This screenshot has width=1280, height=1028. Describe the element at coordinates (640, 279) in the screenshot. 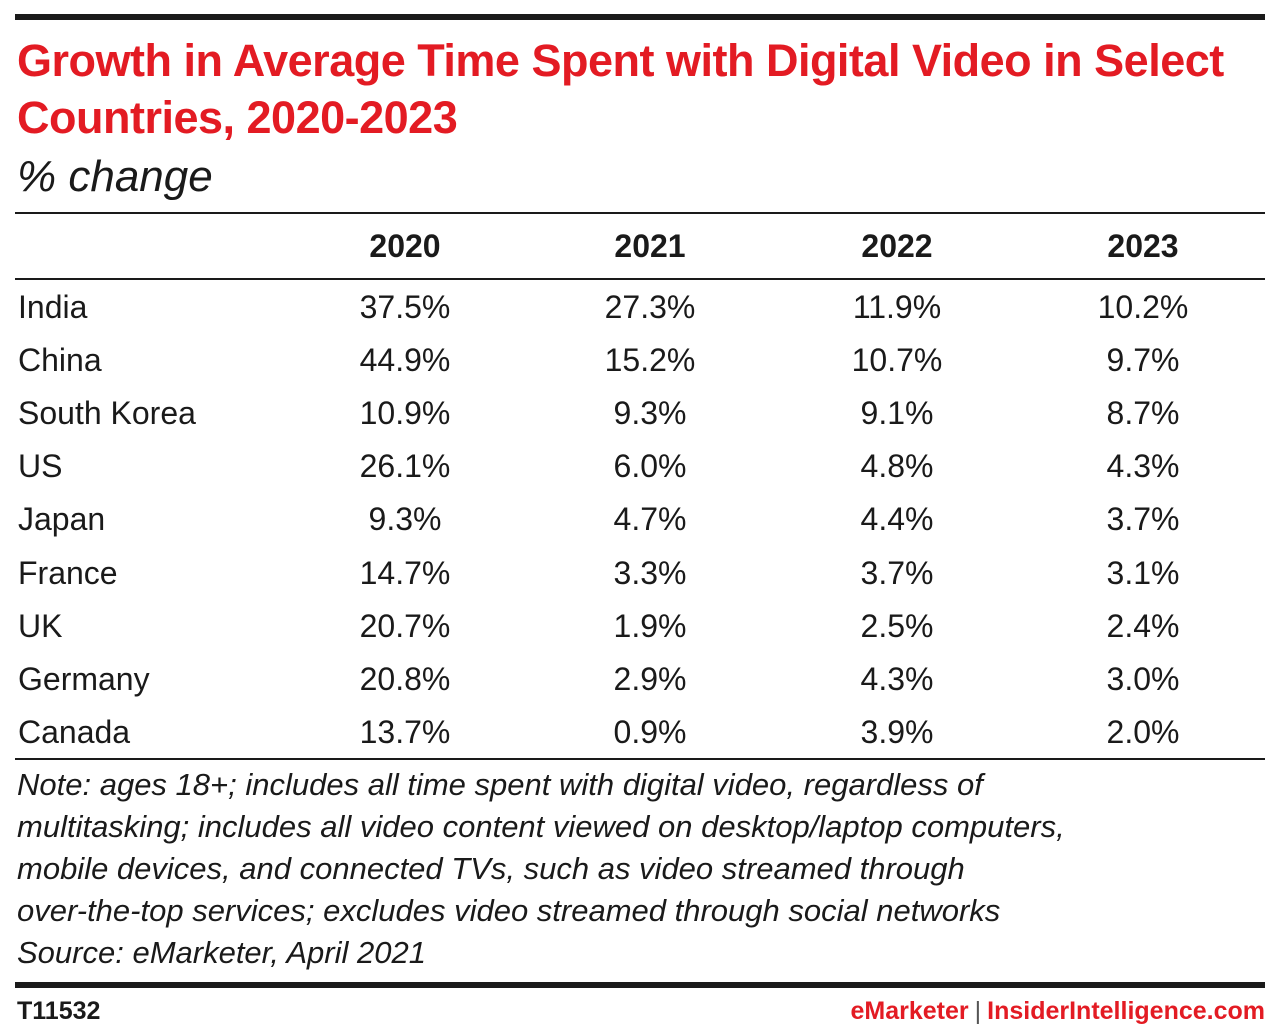

I see `header-rule` at that location.